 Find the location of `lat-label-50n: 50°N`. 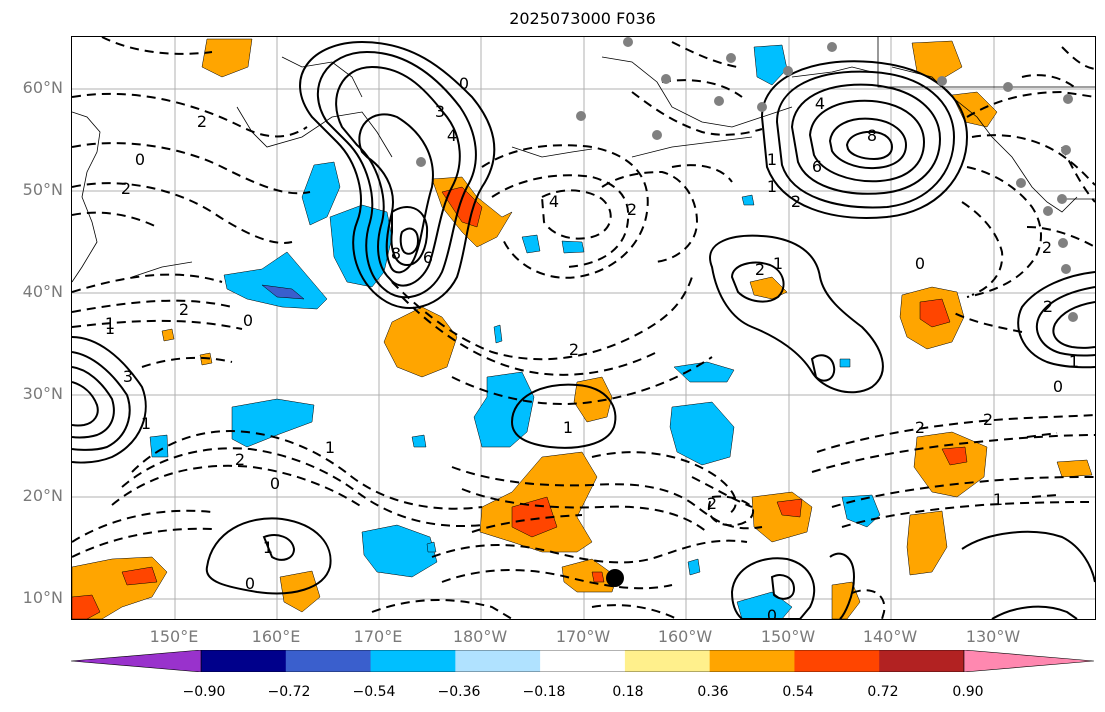

lat-label-50n: 50°N is located at coordinates (42, 189).